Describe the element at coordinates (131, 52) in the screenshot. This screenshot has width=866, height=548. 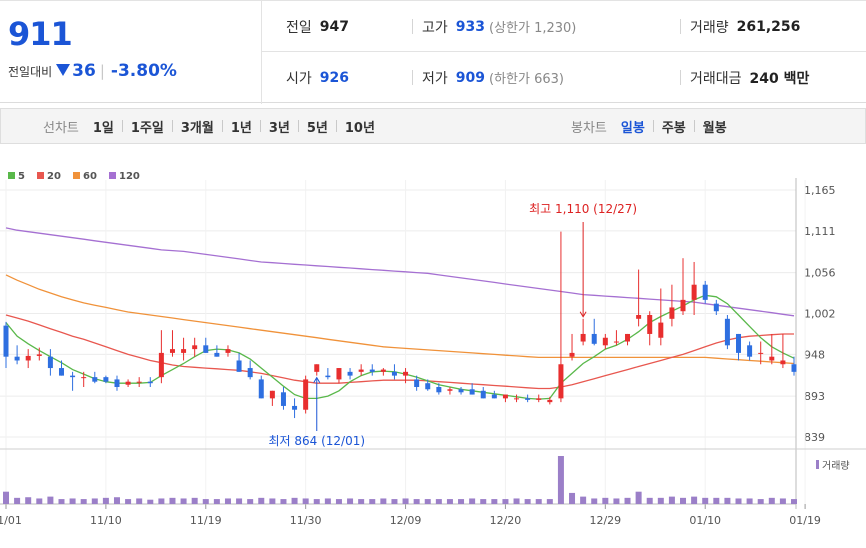
I see `price-summary: 911 전일대비 36 | -3.80%` at that location.